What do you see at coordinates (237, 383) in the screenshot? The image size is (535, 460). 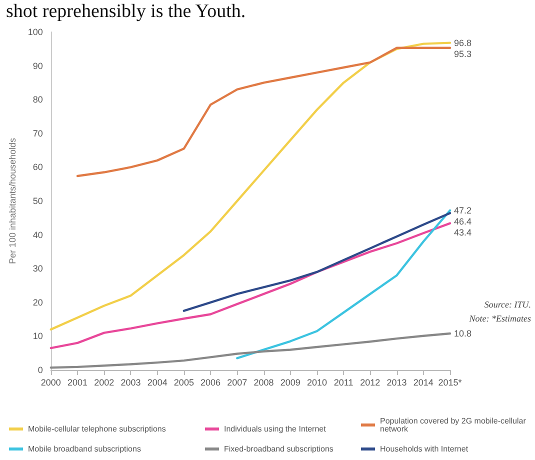 I see `x-tick-label: 2007` at bounding box center [237, 383].